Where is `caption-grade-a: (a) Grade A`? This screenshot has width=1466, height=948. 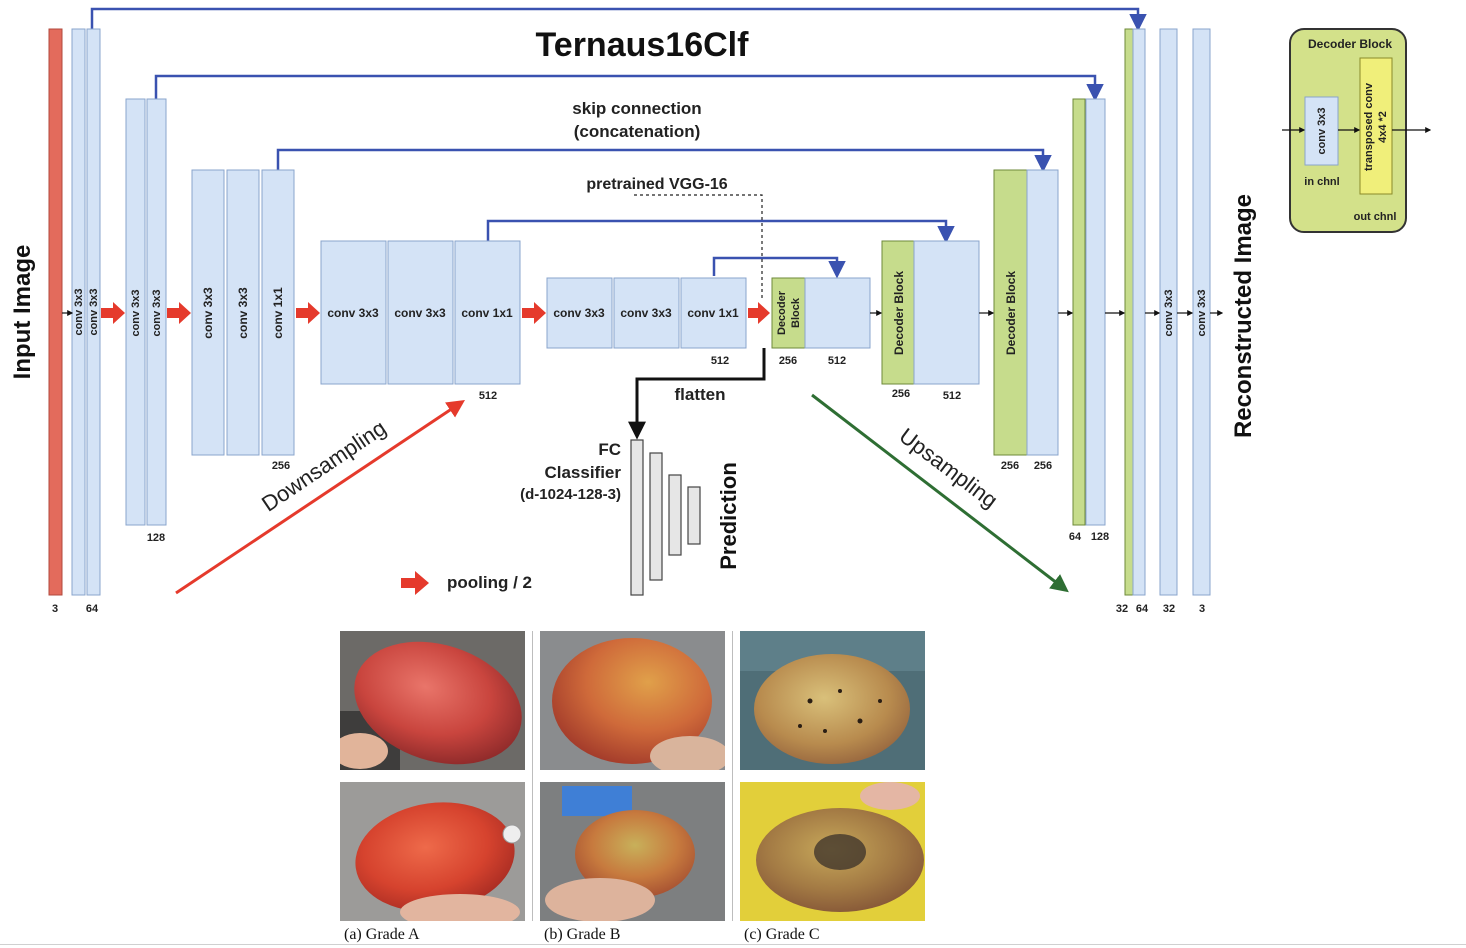
caption-grade-a: (a) Grade A is located at coordinates (382, 934).